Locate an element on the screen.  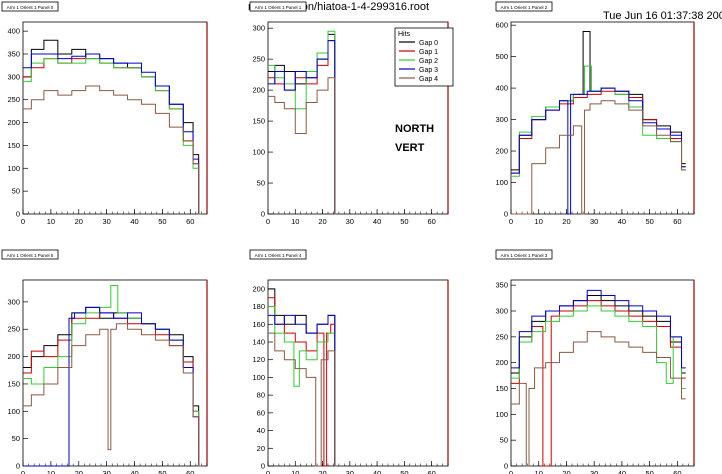
y-tick-label: 600 is located at coordinates (501, 25).